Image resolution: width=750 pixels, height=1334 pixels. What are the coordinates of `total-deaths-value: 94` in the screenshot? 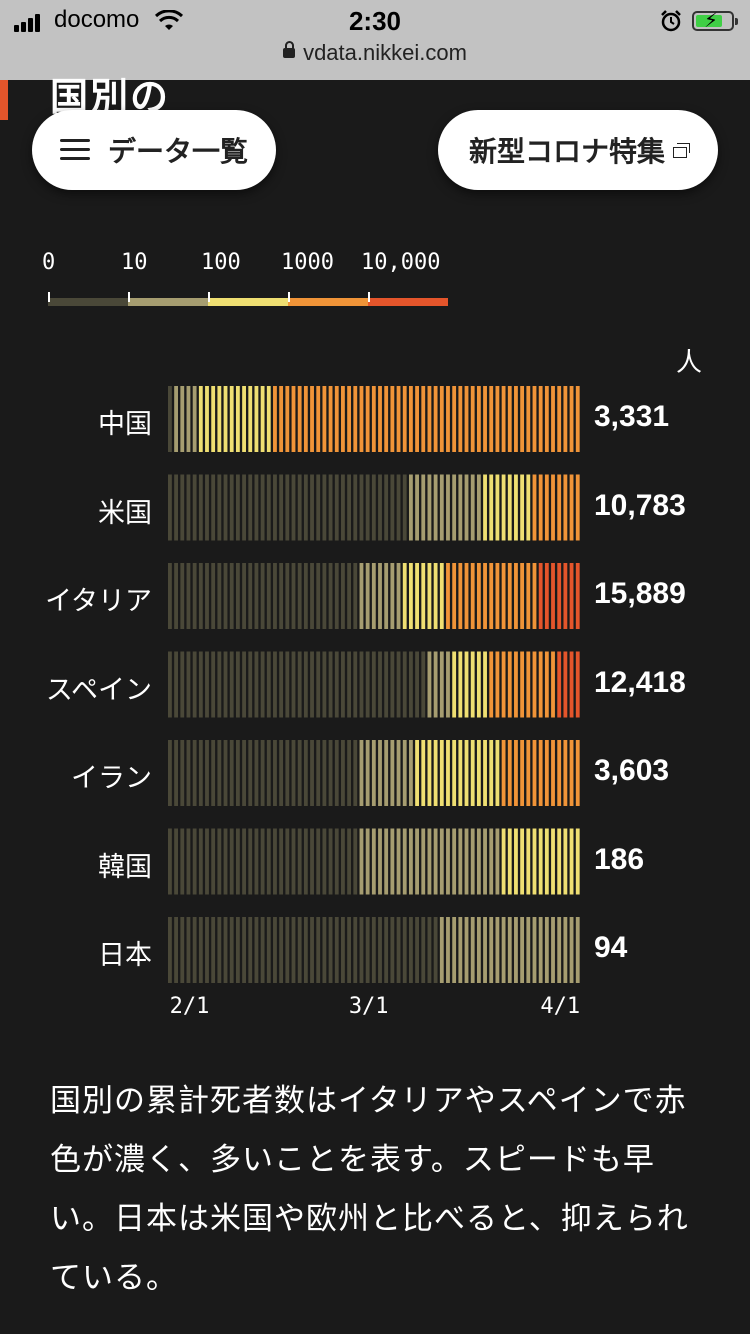 It's located at (611, 947).